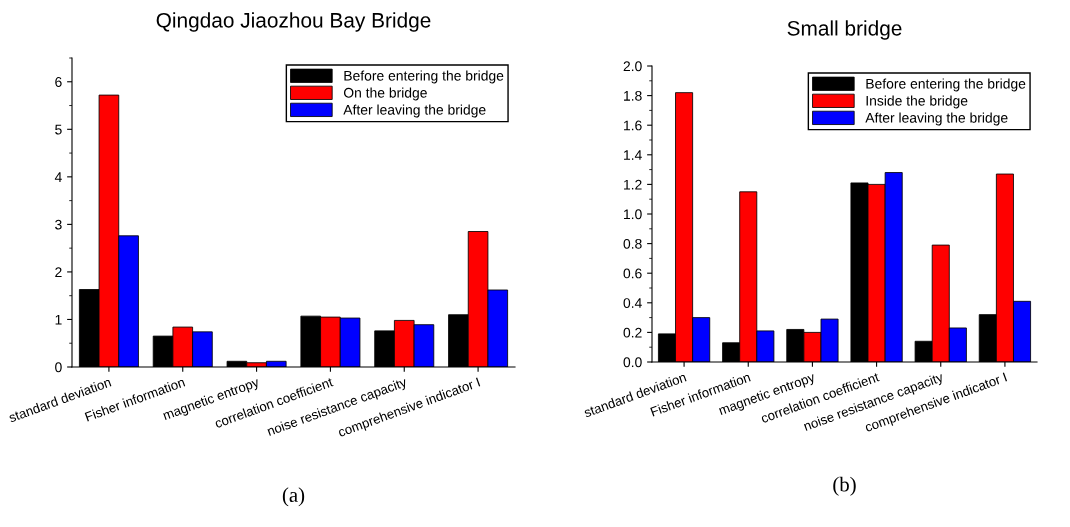  I want to click on y-tick-label: 6, so click(58, 82).